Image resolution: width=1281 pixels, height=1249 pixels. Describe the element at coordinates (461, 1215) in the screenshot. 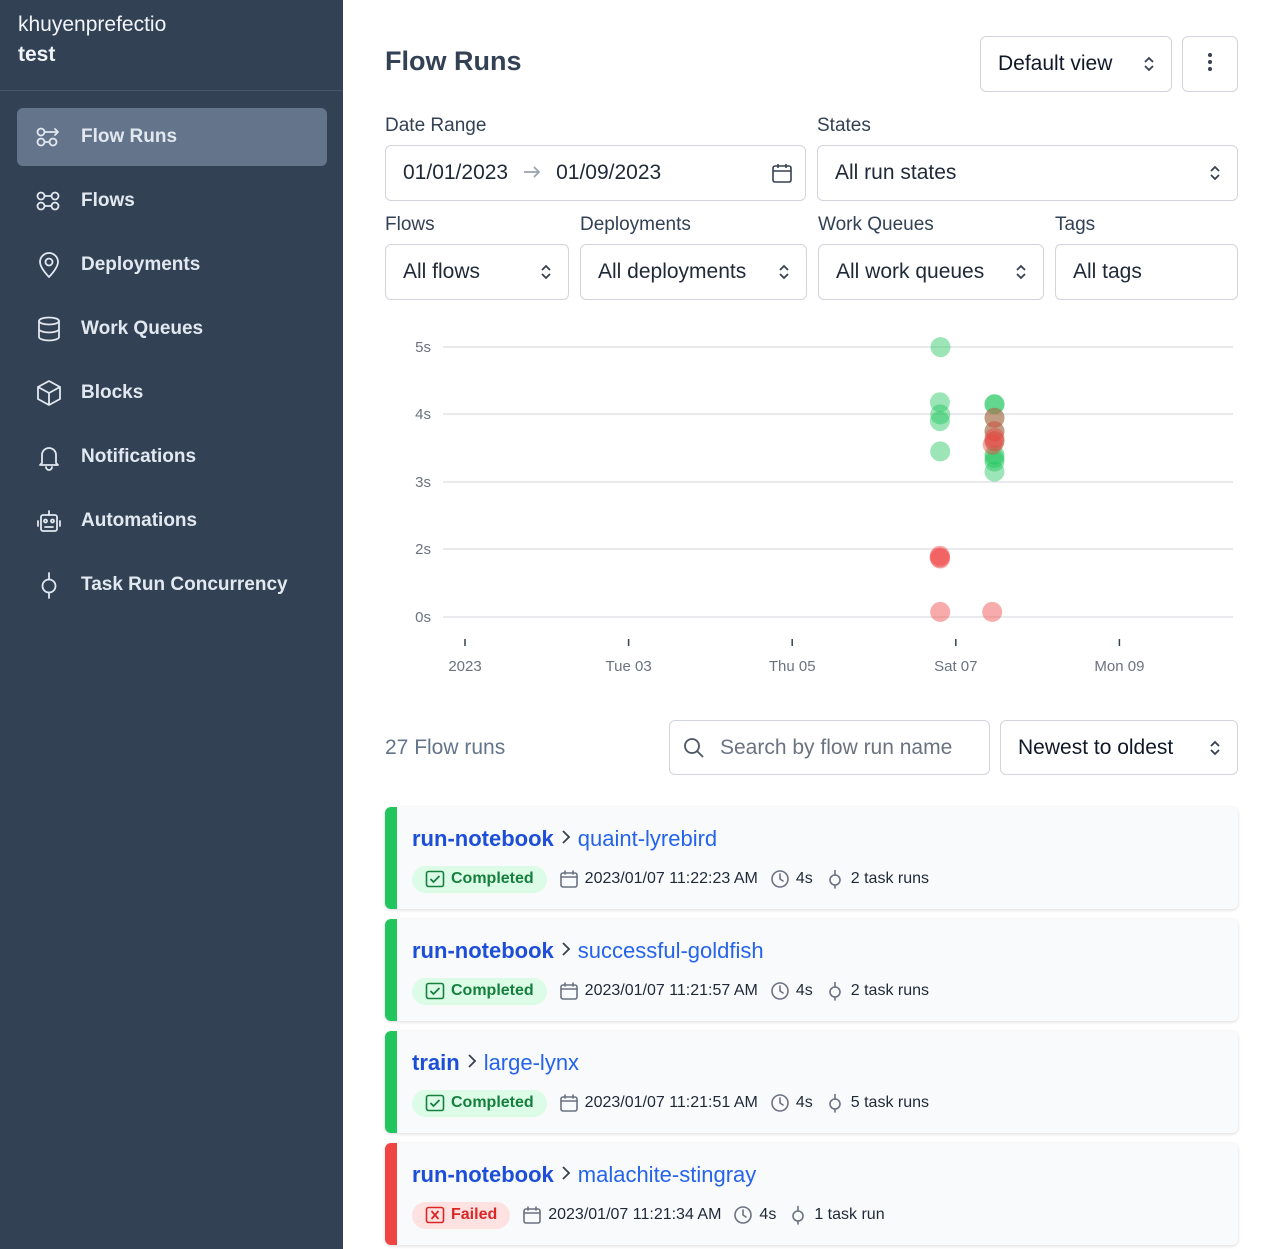

I see `state-badge: Failed` at that location.